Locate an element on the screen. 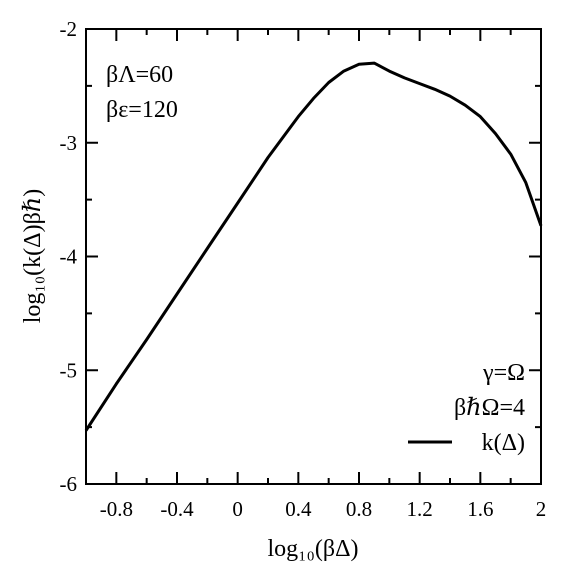 The height and width of the screenshot is (567, 567). y-tick-label: -6 is located at coordinates (69, 484).